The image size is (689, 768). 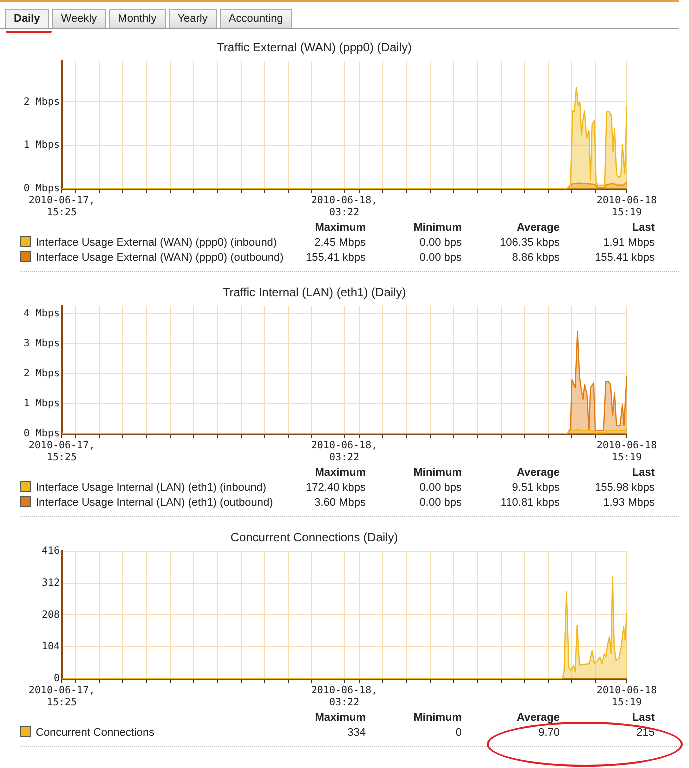 I want to click on text: 1.91 Mbps, so click(x=628, y=243).